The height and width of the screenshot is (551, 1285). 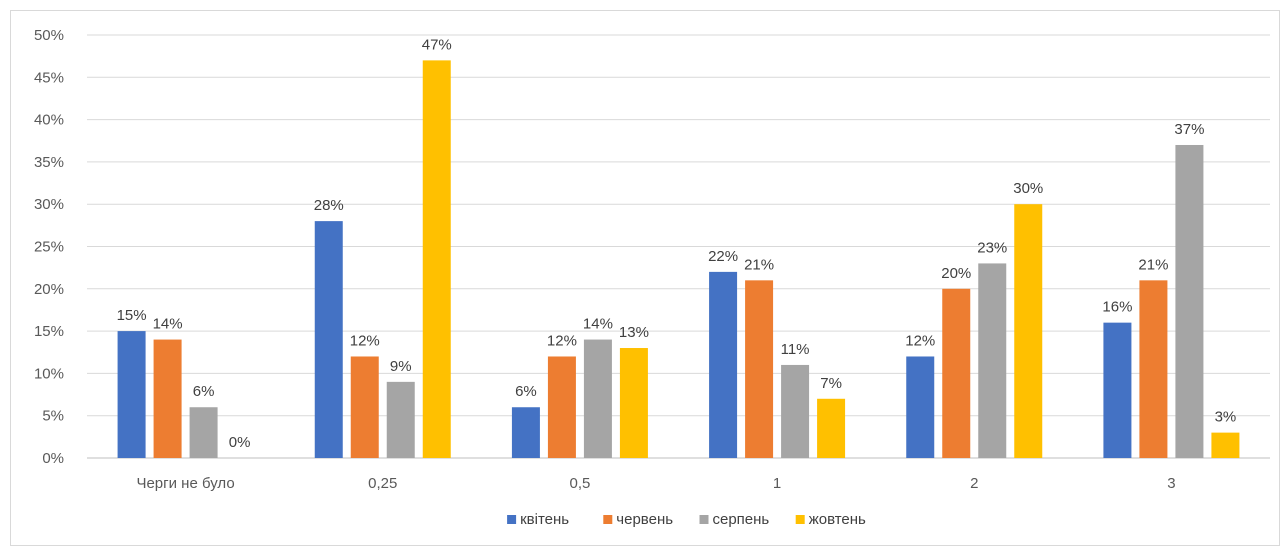 What do you see at coordinates (1189, 129) in the screenshot?
I see `data-label: 37%` at bounding box center [1189, 129].